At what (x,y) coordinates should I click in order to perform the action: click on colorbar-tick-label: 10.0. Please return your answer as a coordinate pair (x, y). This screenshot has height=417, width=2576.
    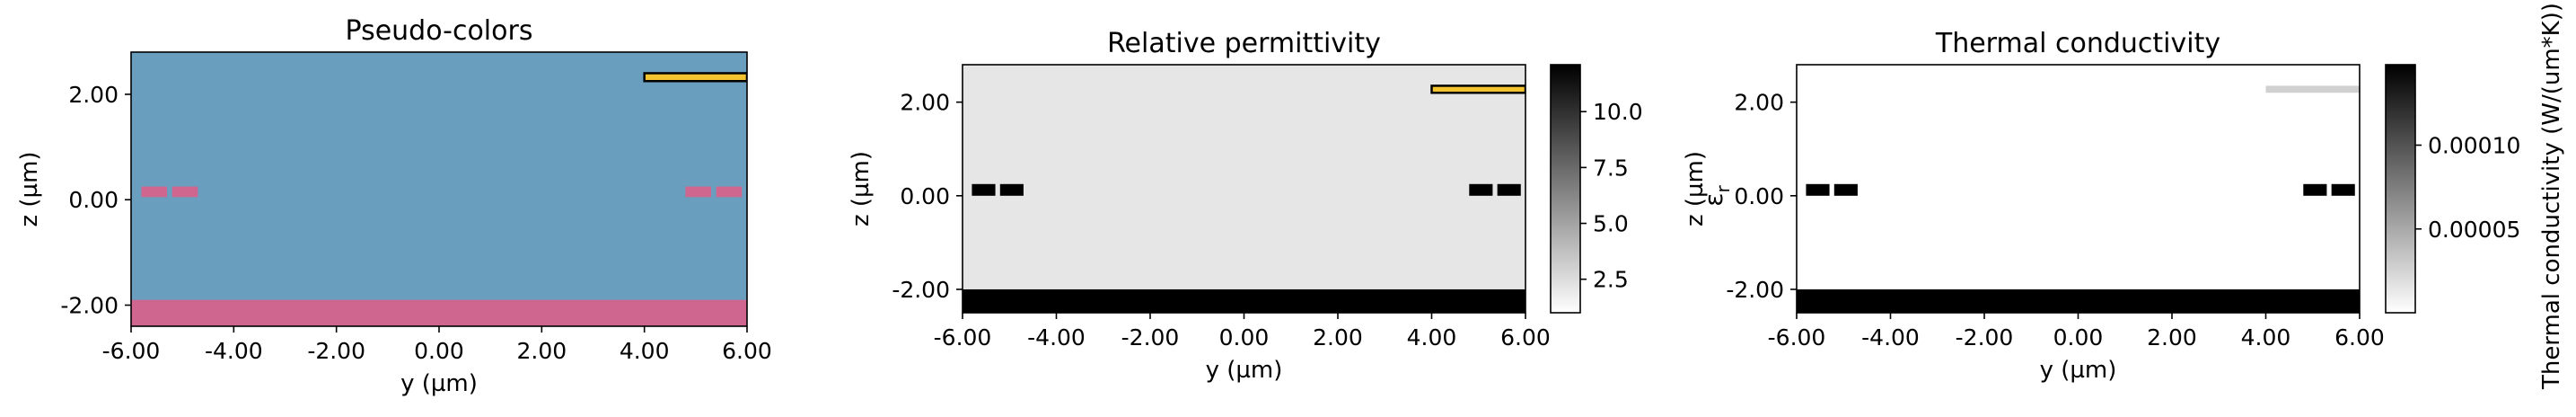
    Looking at the image, I should click on (1618, 112).